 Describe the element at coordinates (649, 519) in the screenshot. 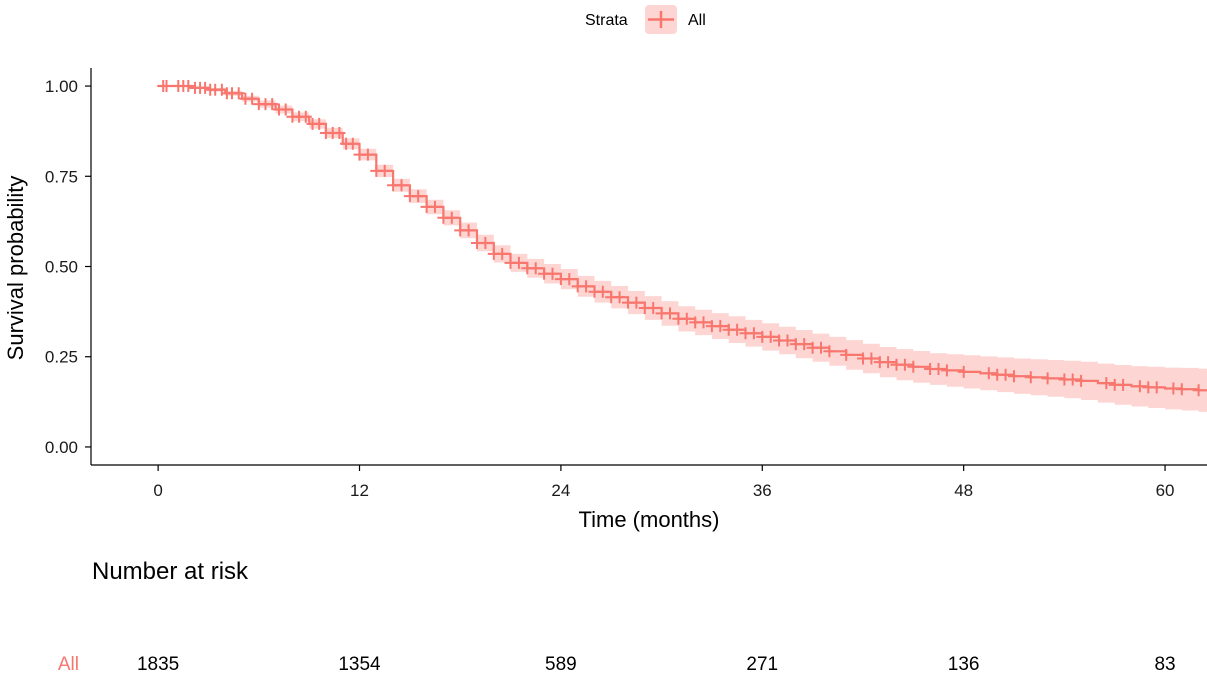

I see `x-axis-title: Time (months)` at that location.